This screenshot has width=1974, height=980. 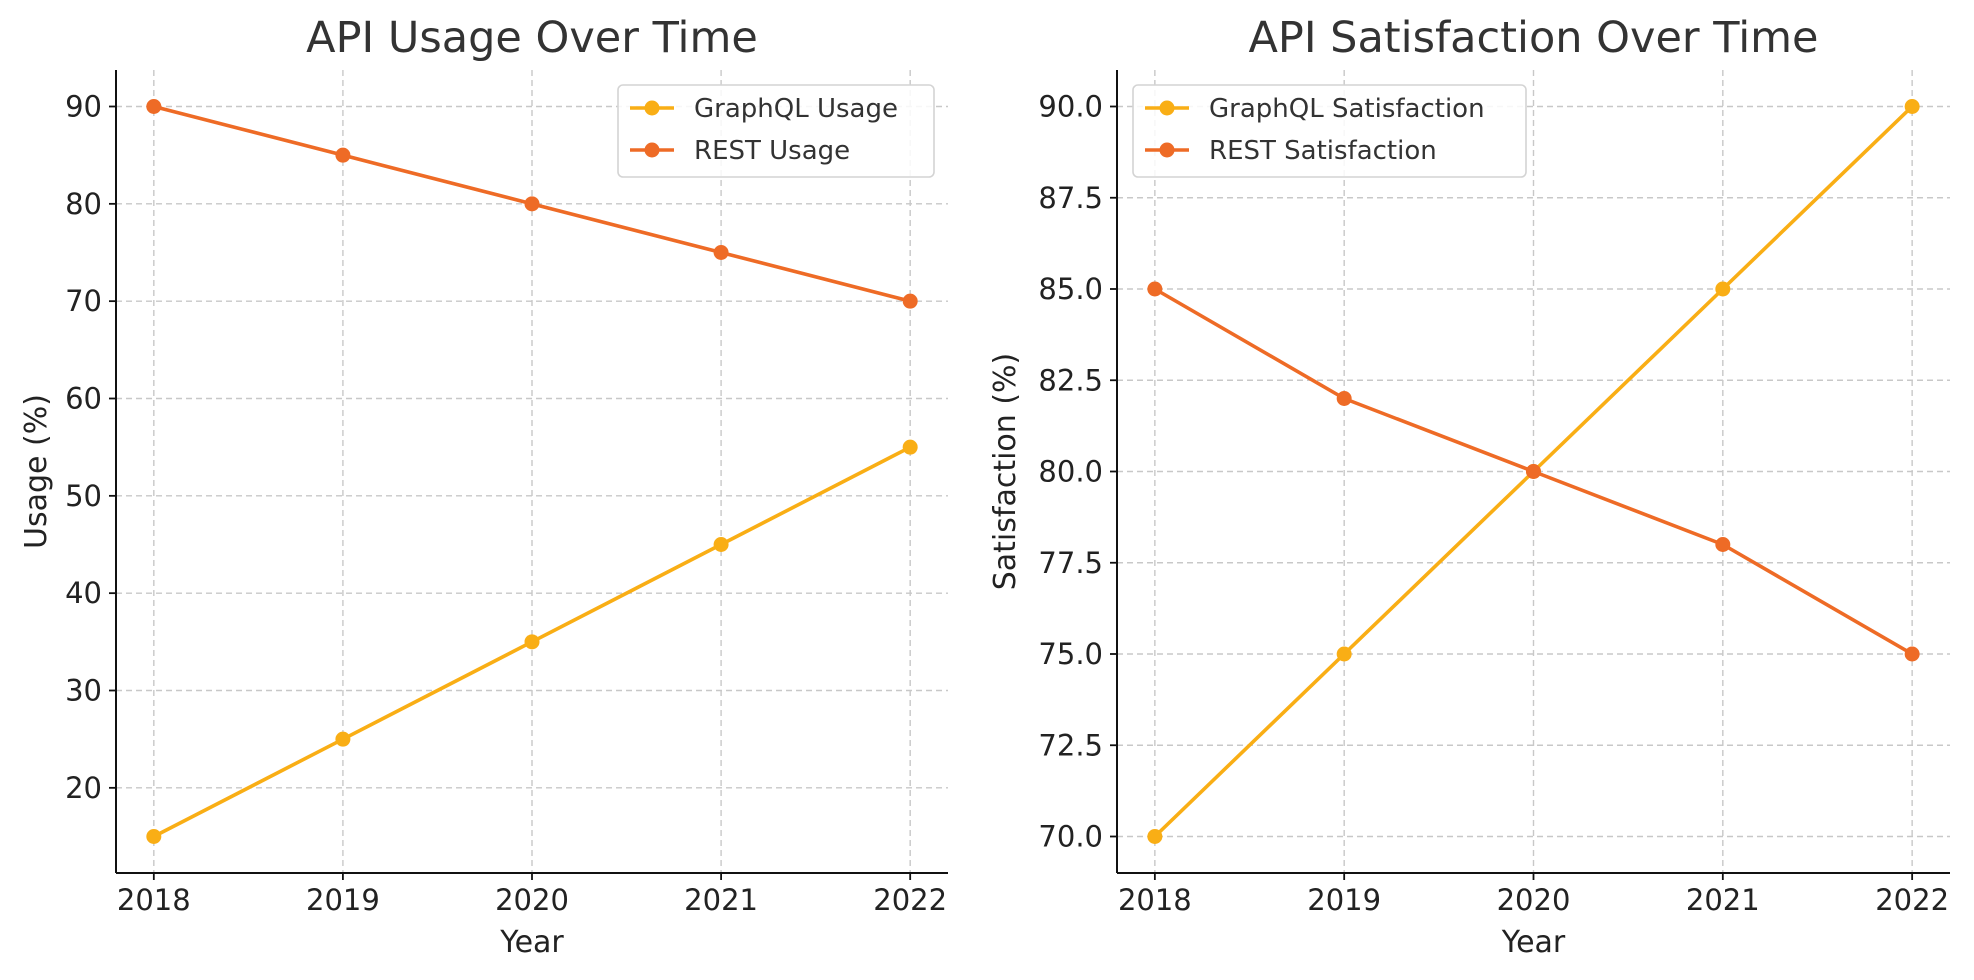 What do you see at coordinates (1070, 745) in the screenshot?
I see `y-tick-label: 72.5` at bounding box center [1070, 745].